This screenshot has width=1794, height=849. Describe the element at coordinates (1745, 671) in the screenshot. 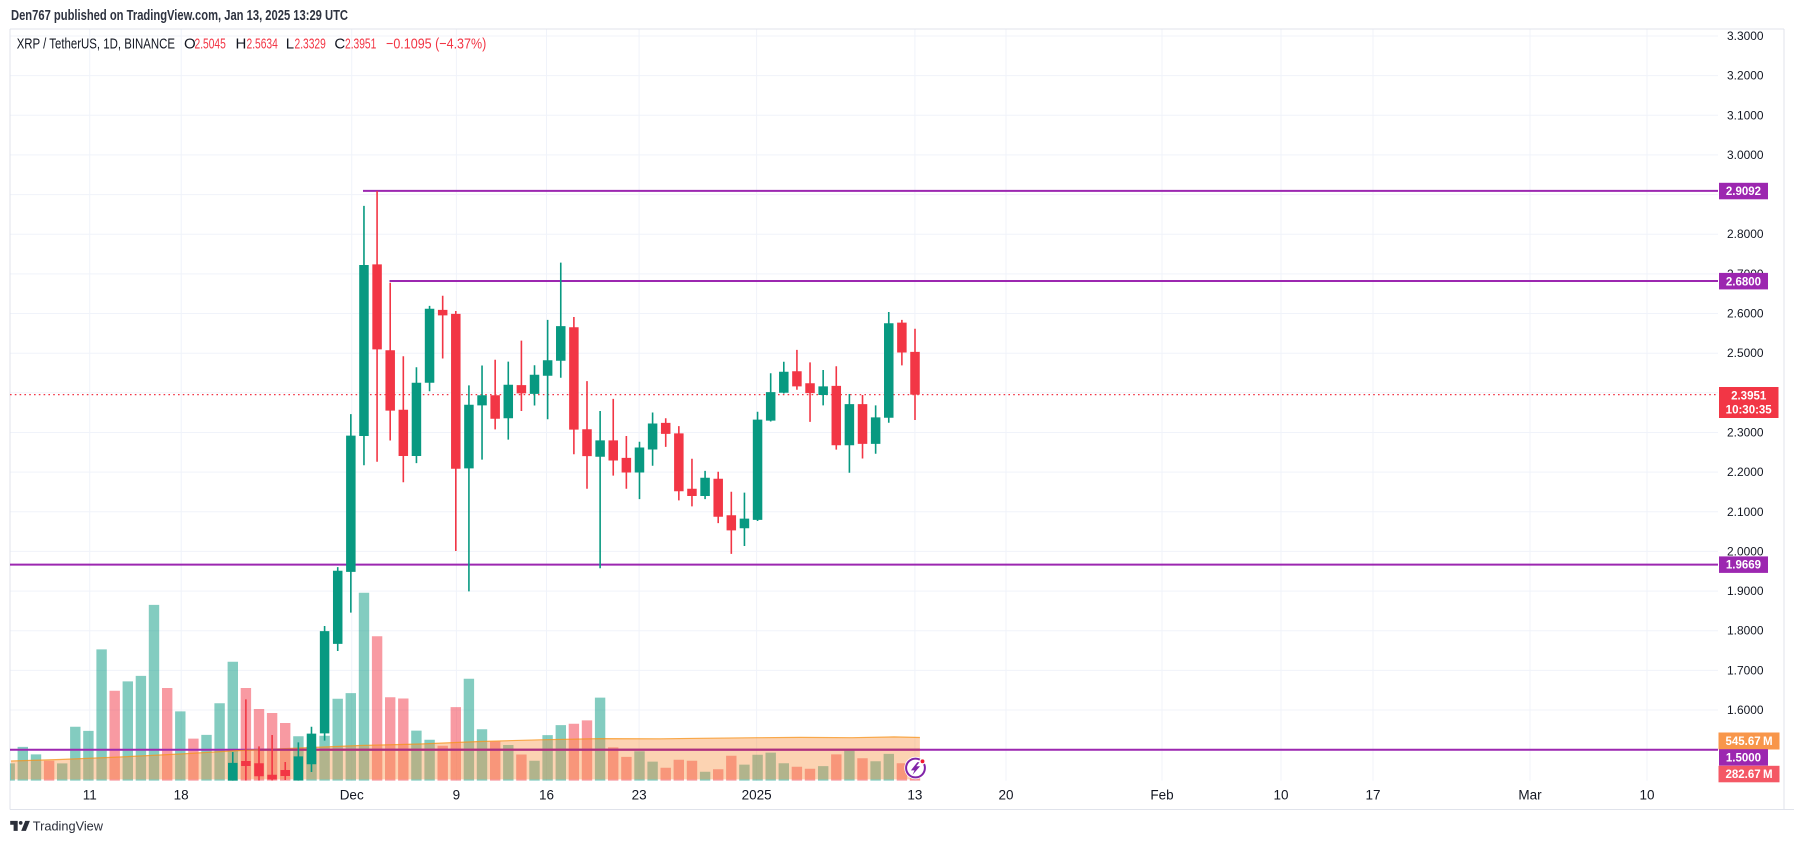

I see `svg-text: 1.7000` at that location.